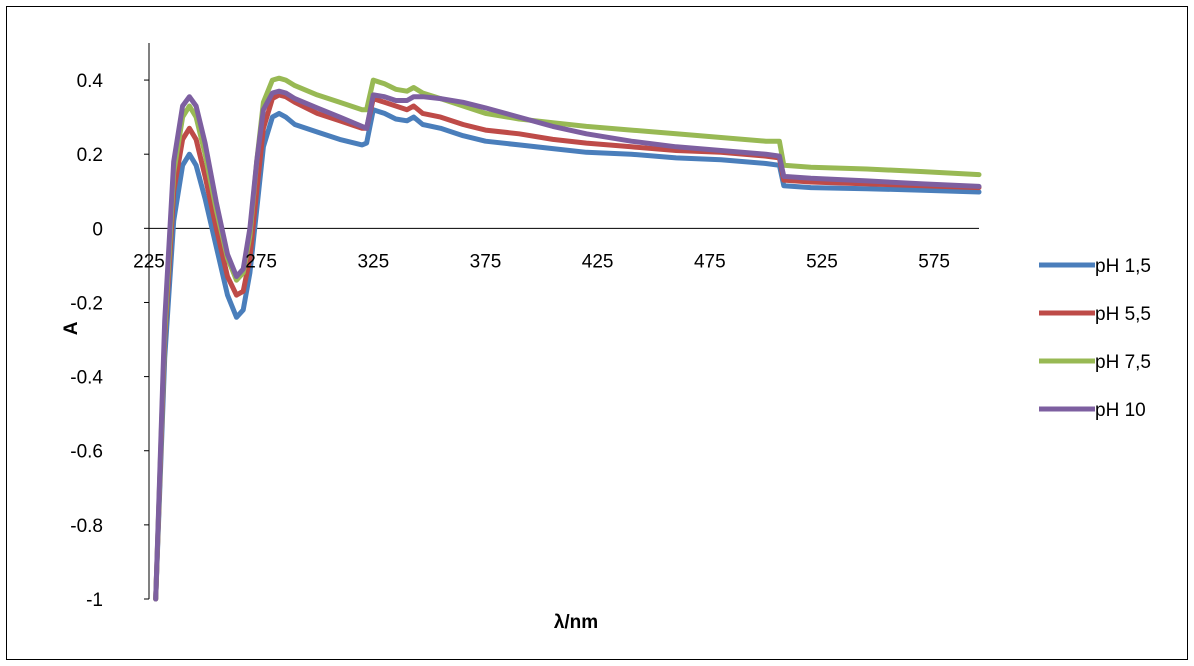 The height and width of the screenshot is (666, 1194). I want to click on x-tick-label: 425, so click(598, 261).